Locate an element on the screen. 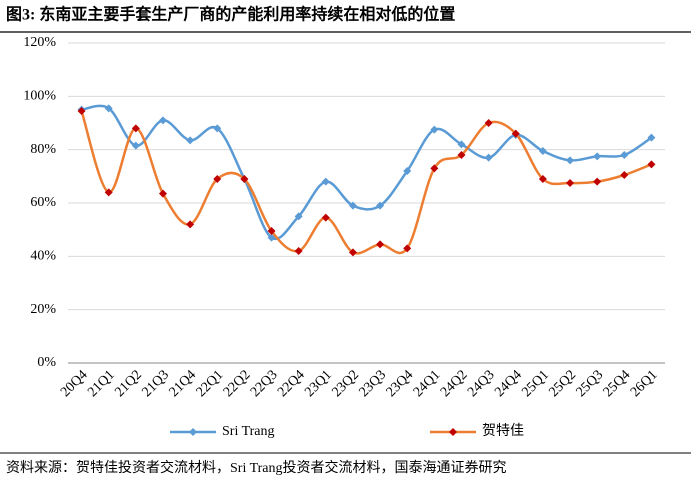 The height and width of the screenshot is (486, 691). y-tick-label: 20% is located at coordinates (43, 309).